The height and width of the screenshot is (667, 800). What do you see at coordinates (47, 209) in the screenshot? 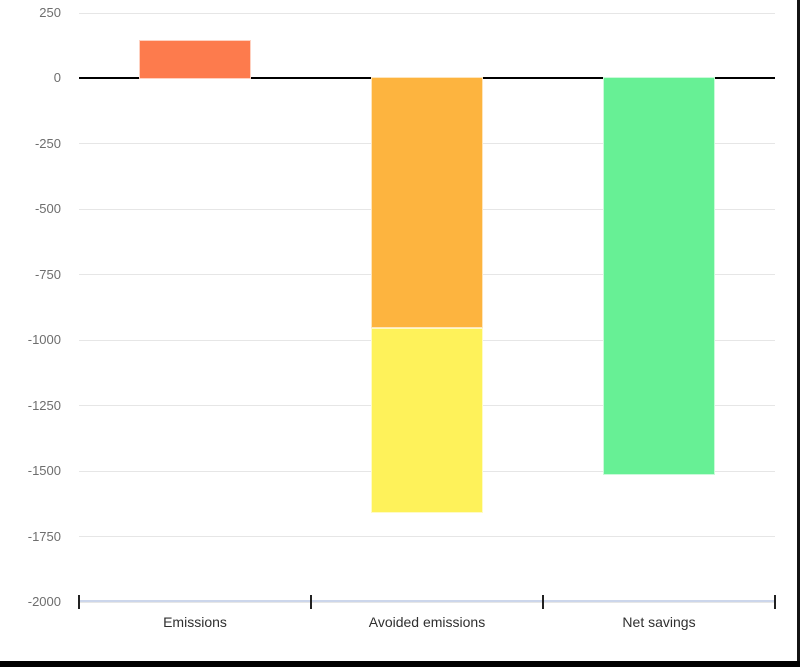
I see `y-axis-label: -500` at bounding box center [47, 209].